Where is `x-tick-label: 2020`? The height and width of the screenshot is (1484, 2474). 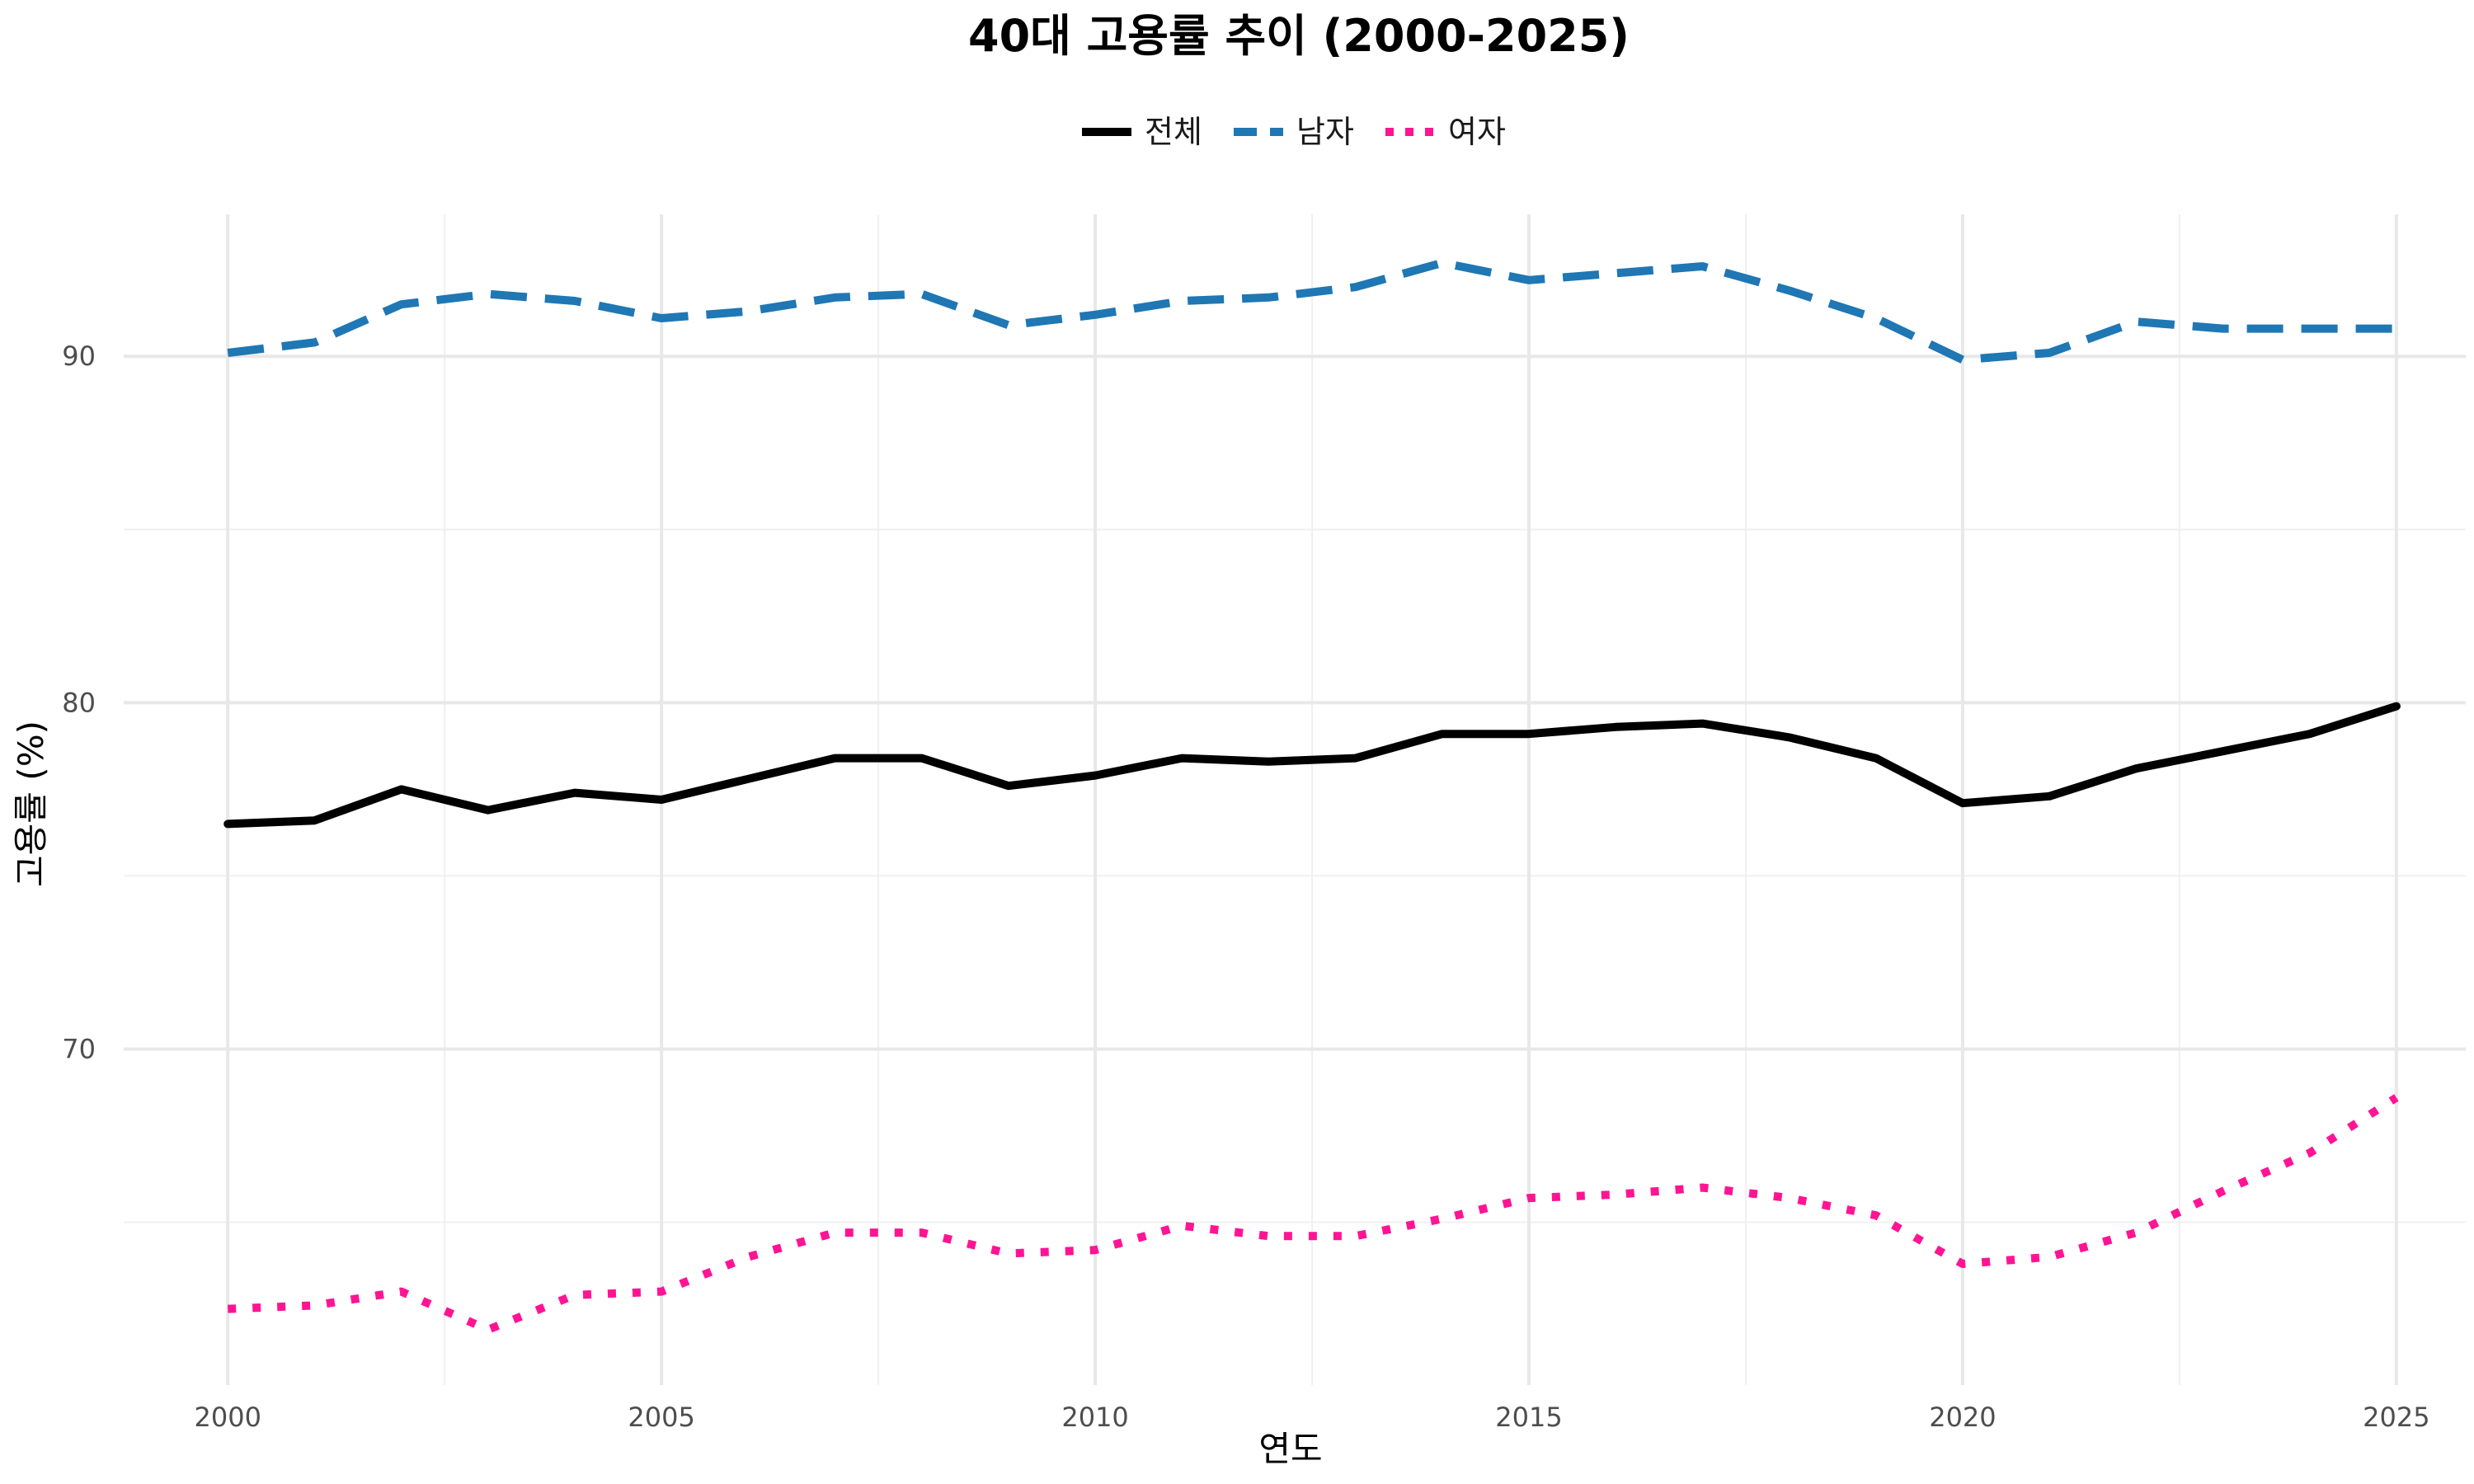 x-tick-label: 2020 is located at coordinates (1962, 1417).